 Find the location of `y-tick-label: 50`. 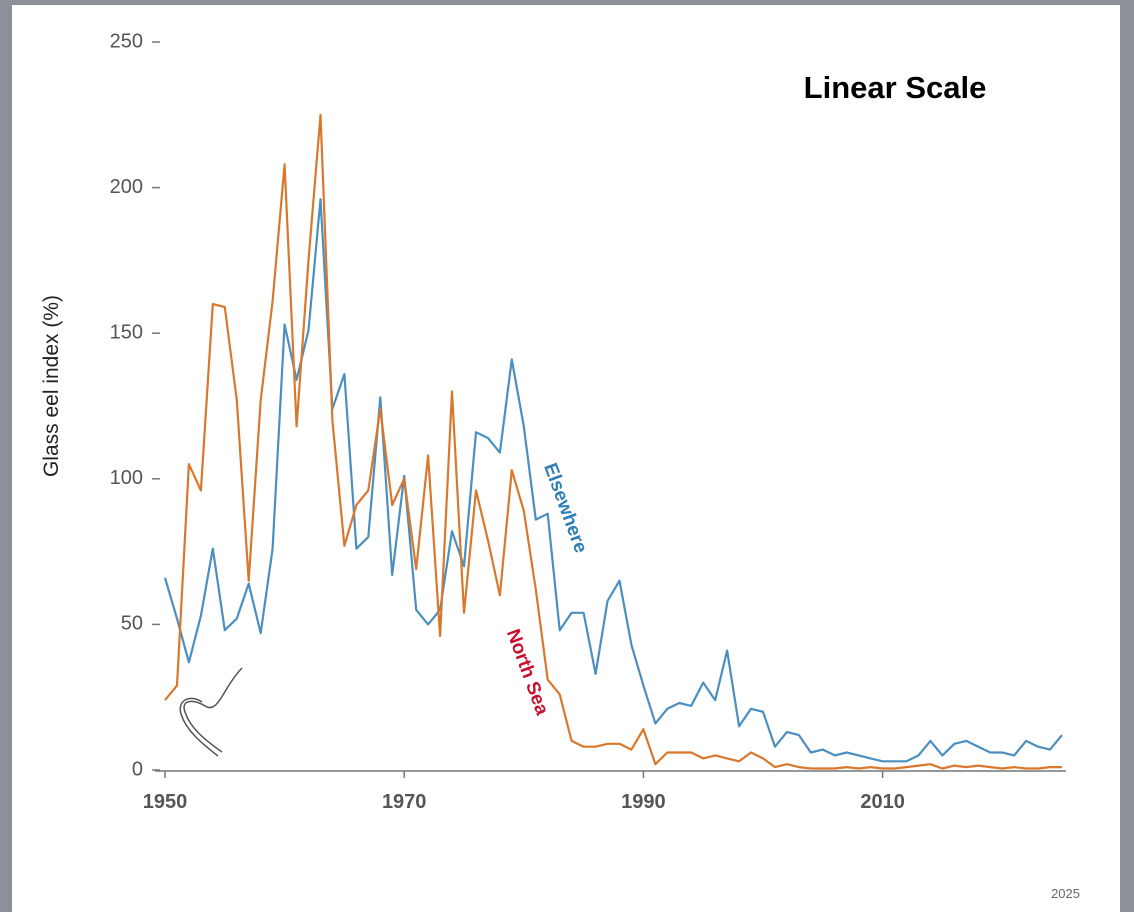

y-tick-label: 50 is located at coordinates (132, 624).